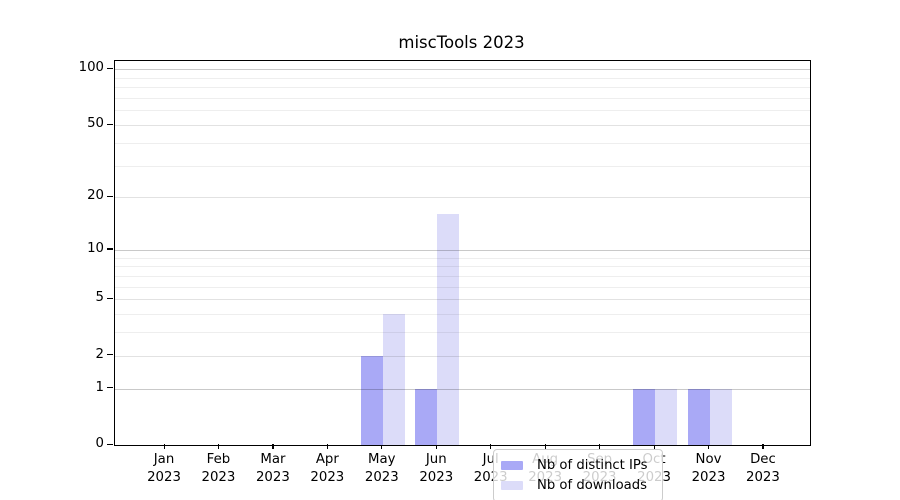 The height and width of the screenshot is (500, 900). Describe the element at coordinates (327, 468) in the screenshot. I see `x-tick-label-apr: Apr 2023` at that location.